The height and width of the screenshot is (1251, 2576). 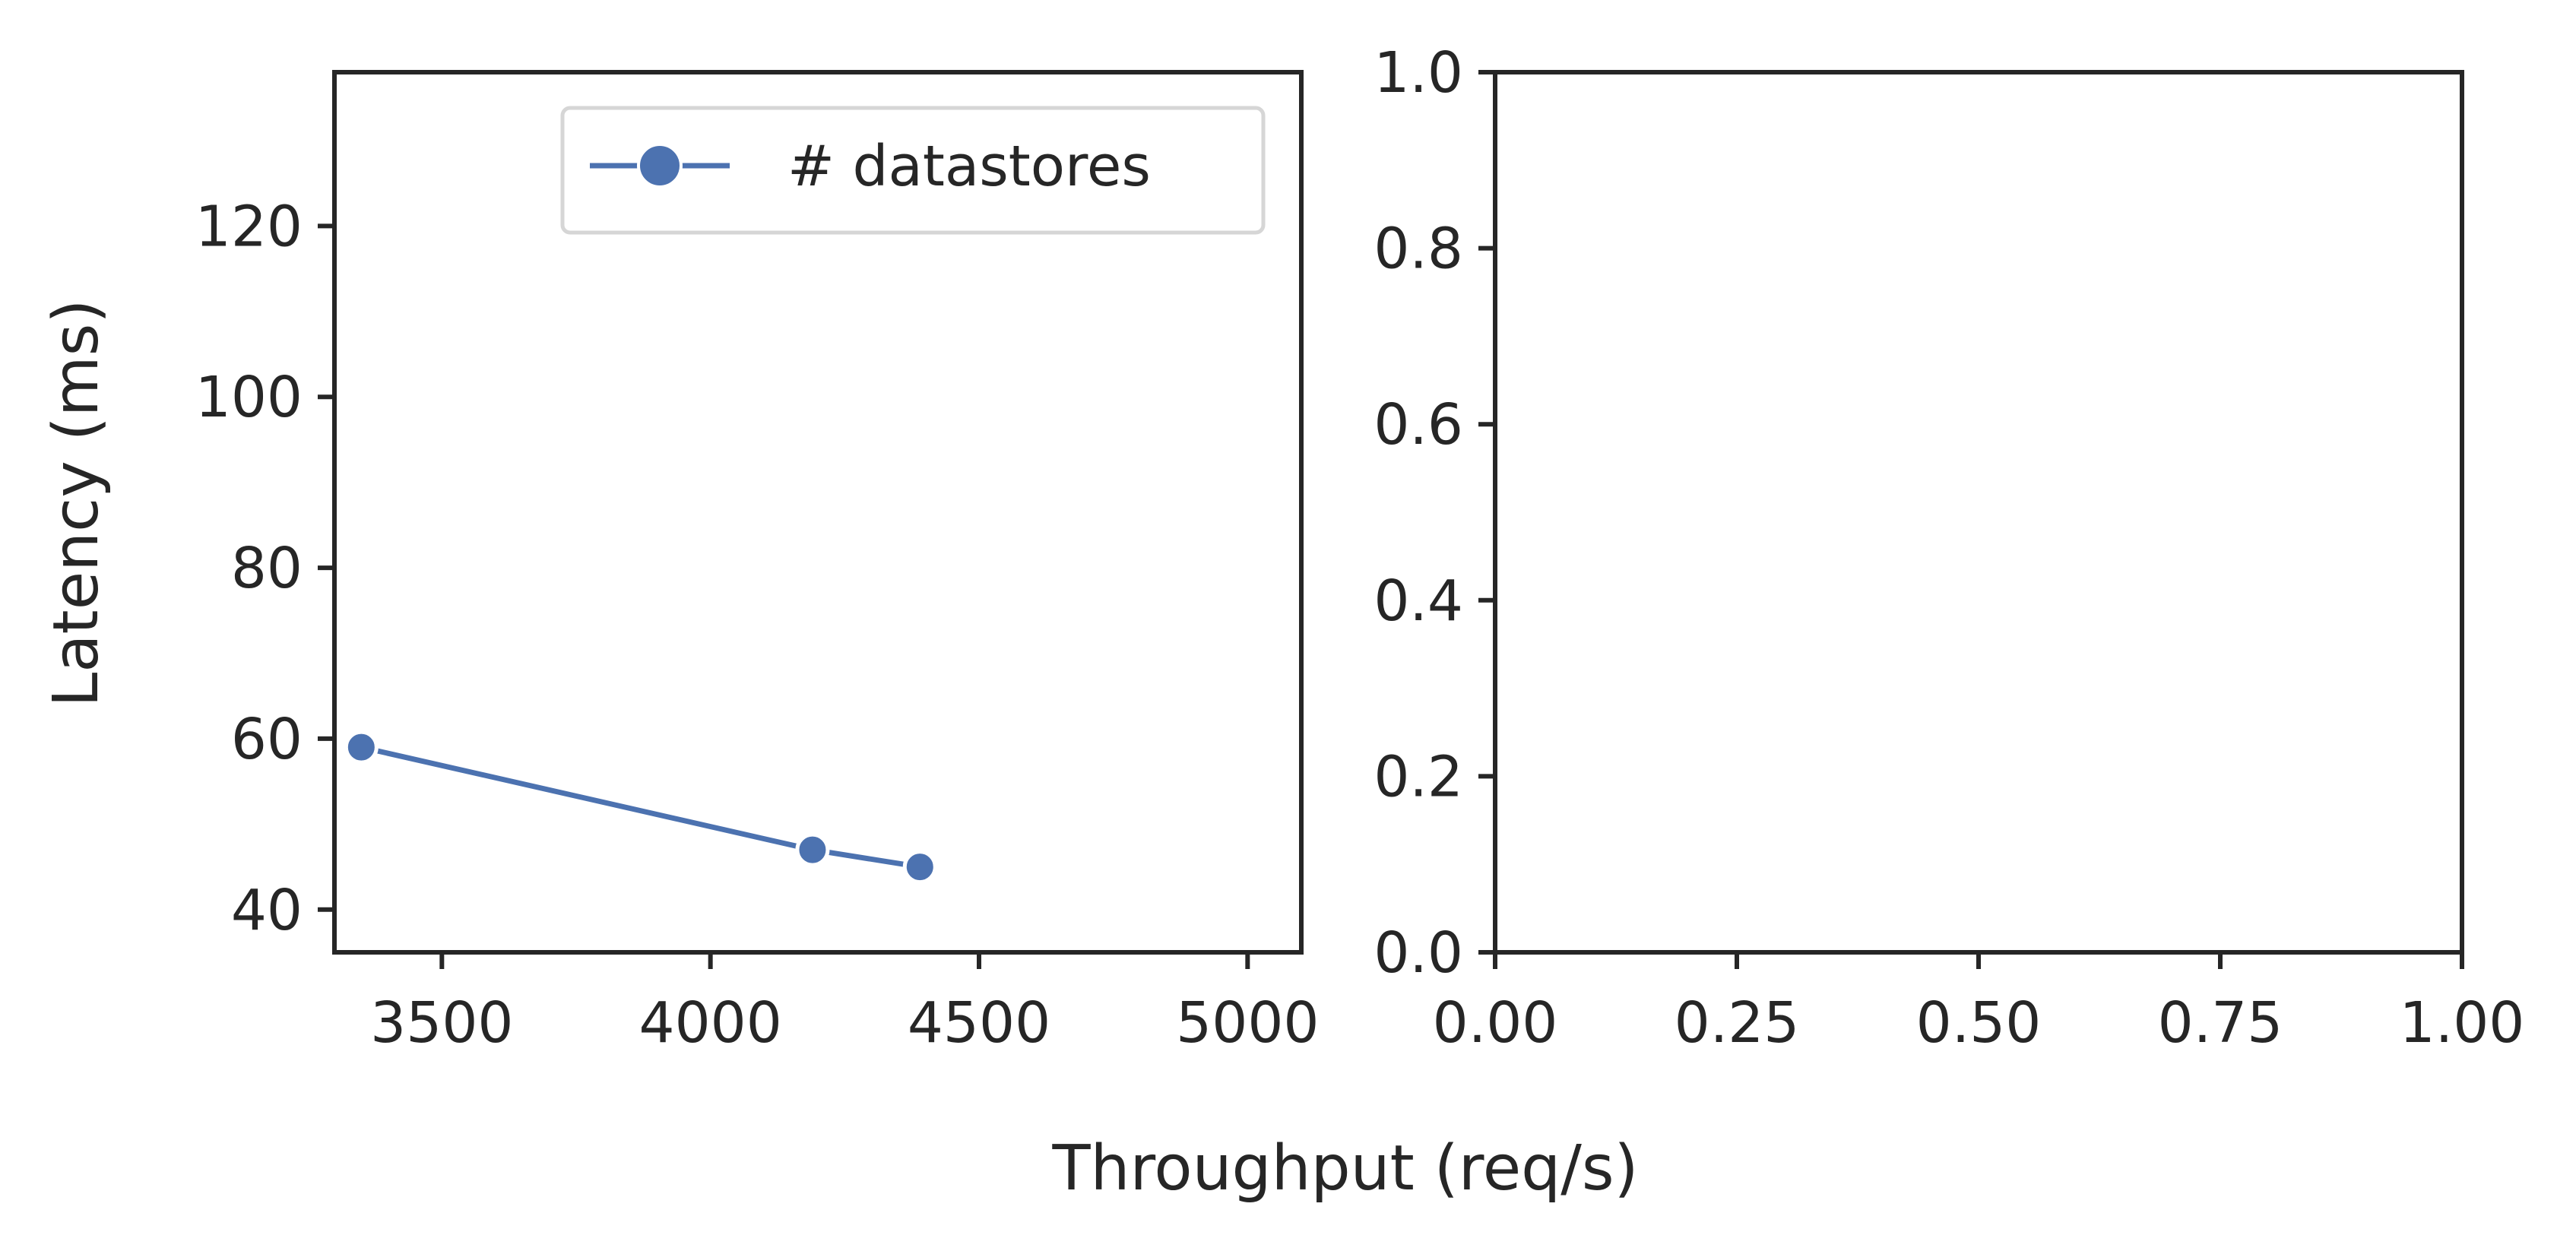 I want to click on legend: # datastores, so click(x=913, y=170).